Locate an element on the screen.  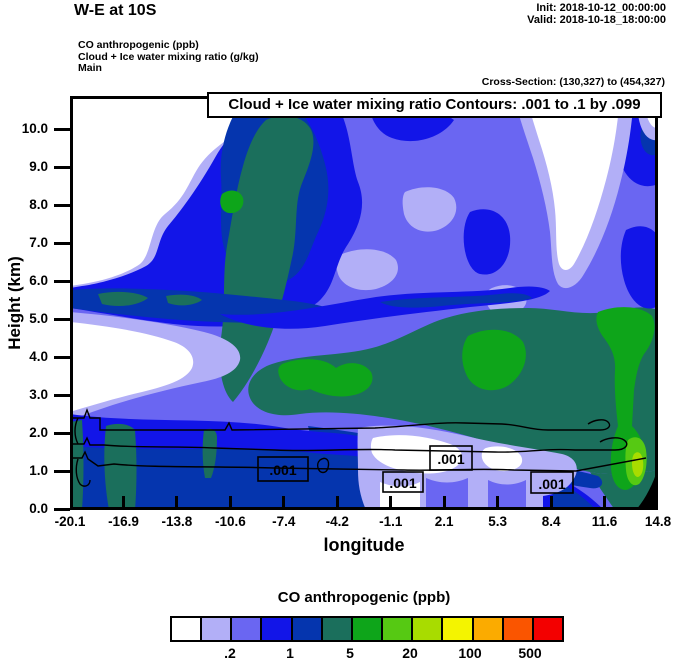
x-tick-label: 5.3 is located at coordinates (498, 521).